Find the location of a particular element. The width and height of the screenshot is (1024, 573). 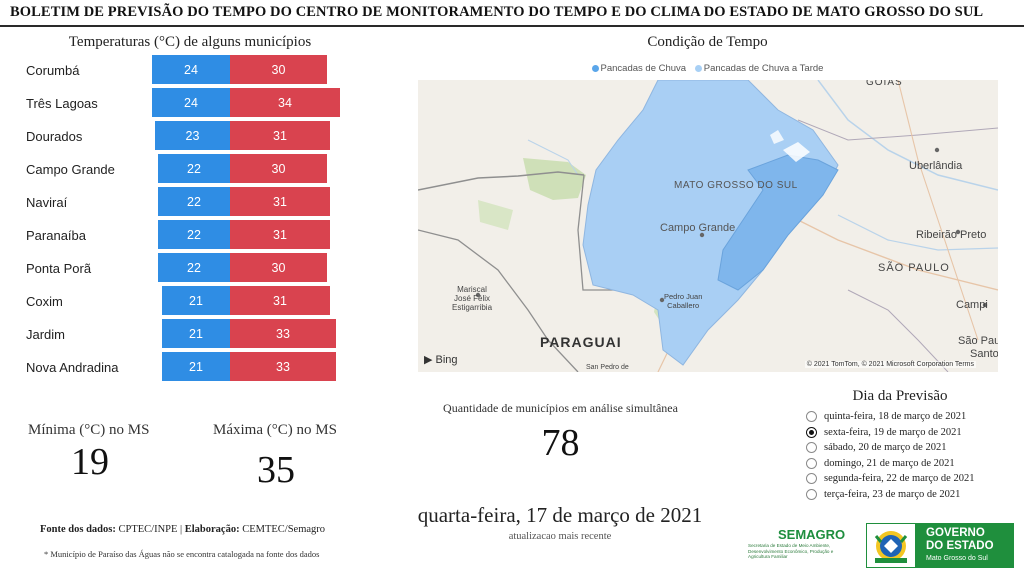

elaboration-label: Elaboração: is located at coordinates (212, 529).